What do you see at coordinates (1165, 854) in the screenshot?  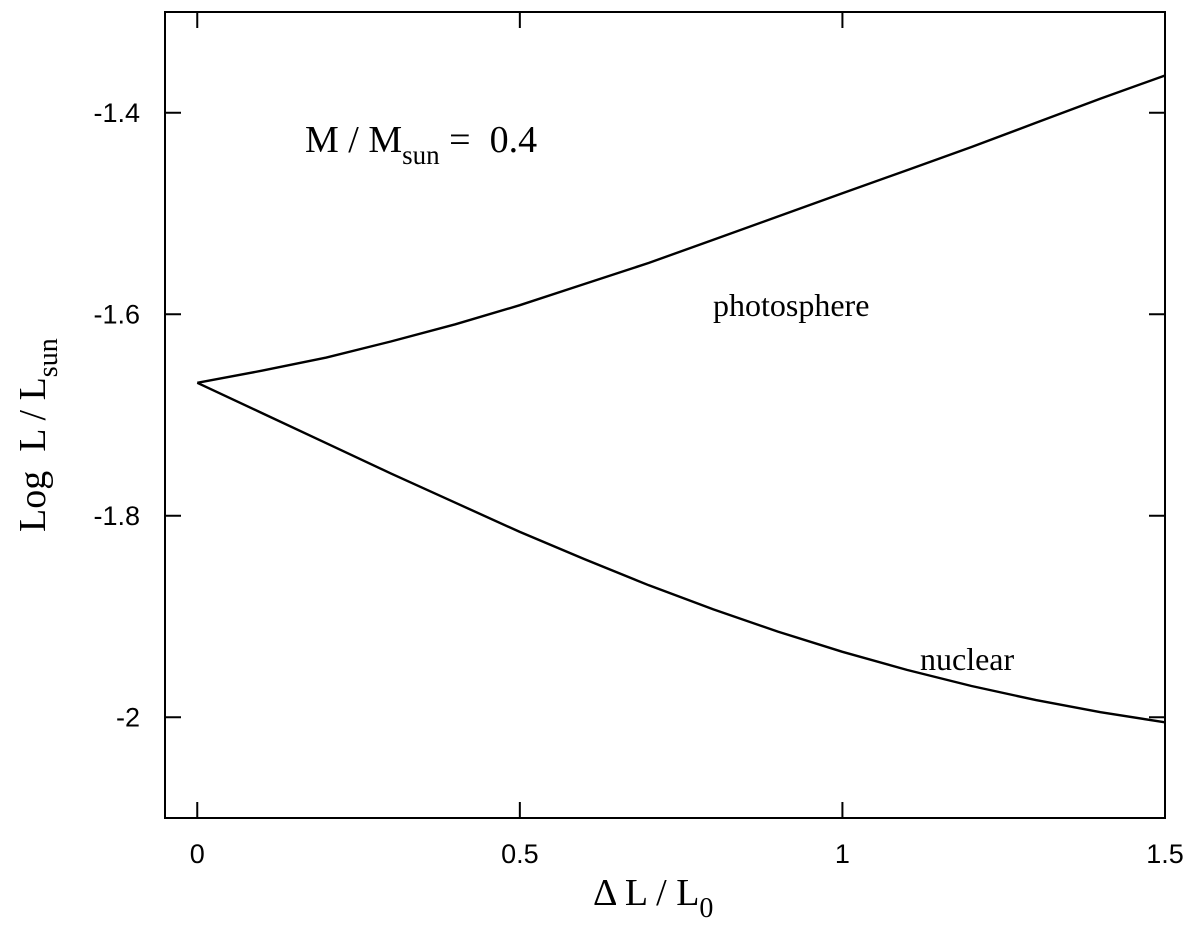 I see `x-tick-label: 1.5` at bounding box center [1165, 854].